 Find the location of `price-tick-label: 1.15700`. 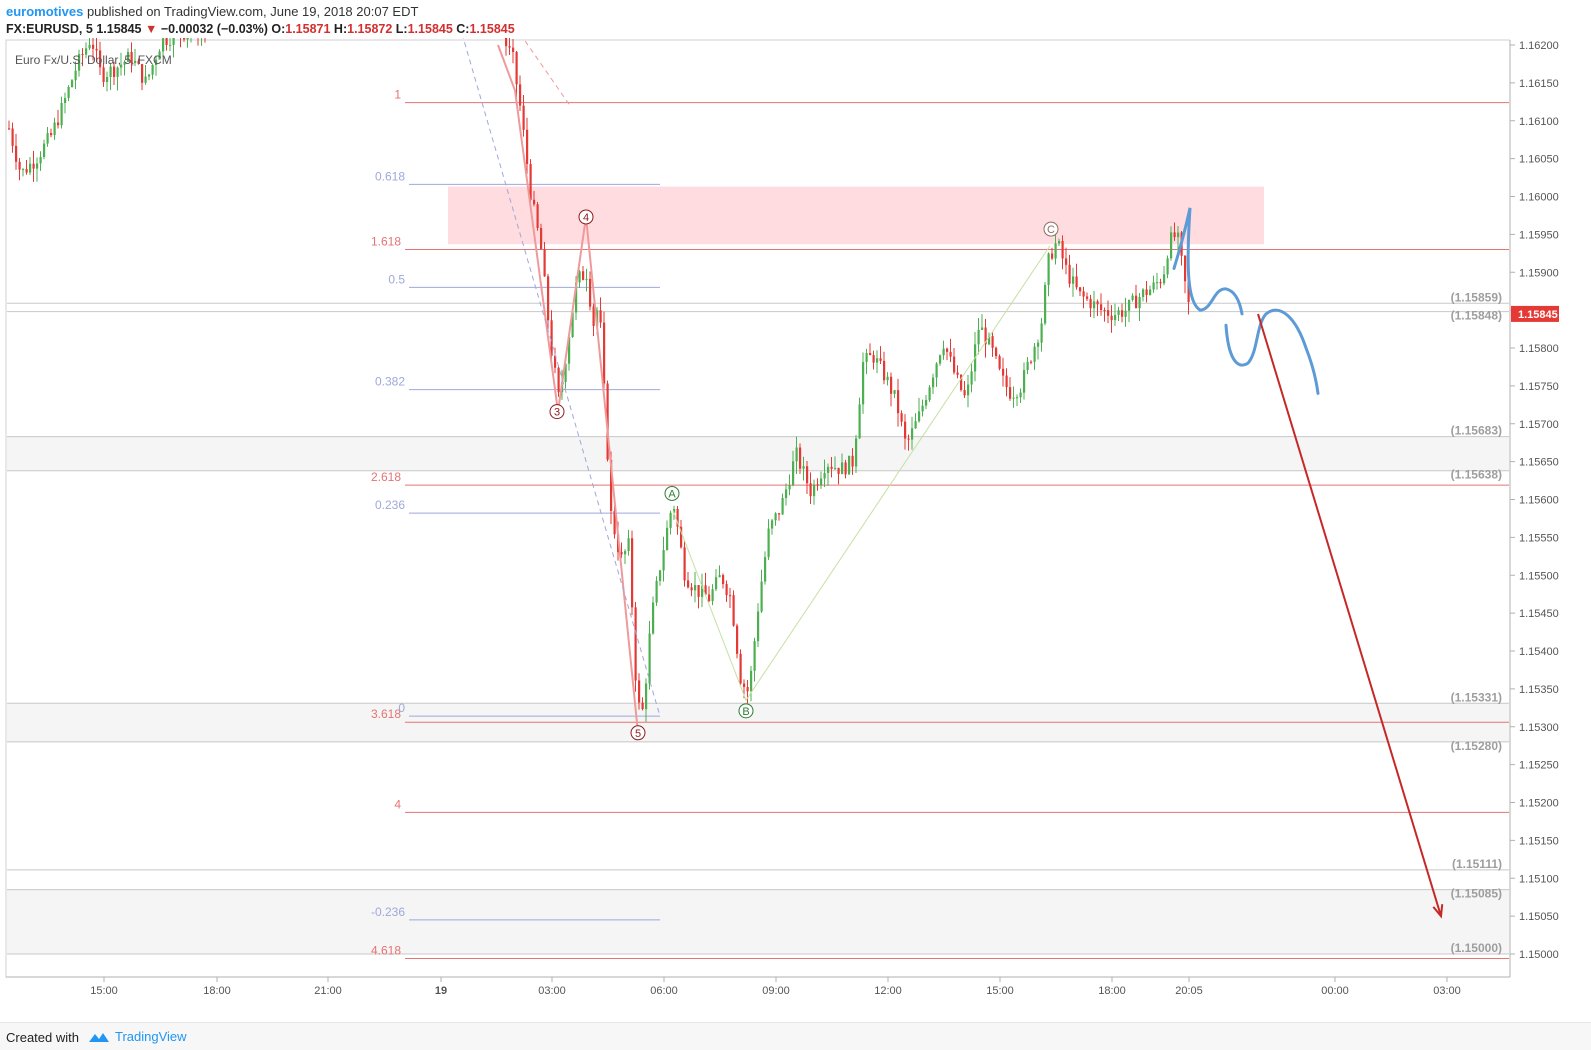

price-tick-label: 1.15700 is located at coordinates (1539, 425).